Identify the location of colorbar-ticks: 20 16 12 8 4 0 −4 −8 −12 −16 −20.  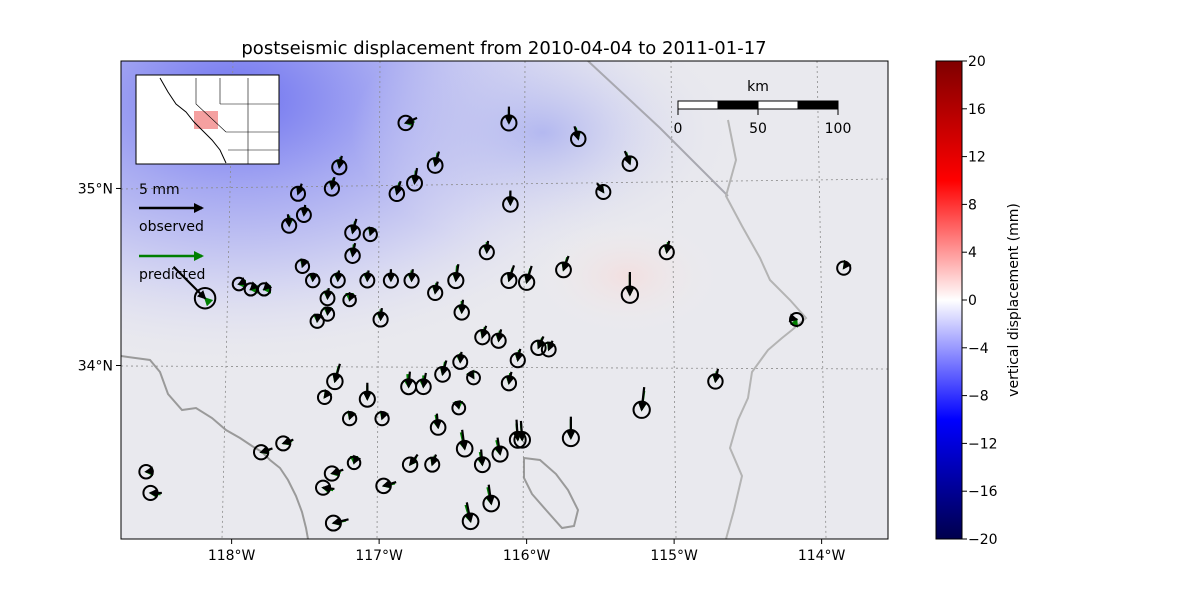
(980, 301).